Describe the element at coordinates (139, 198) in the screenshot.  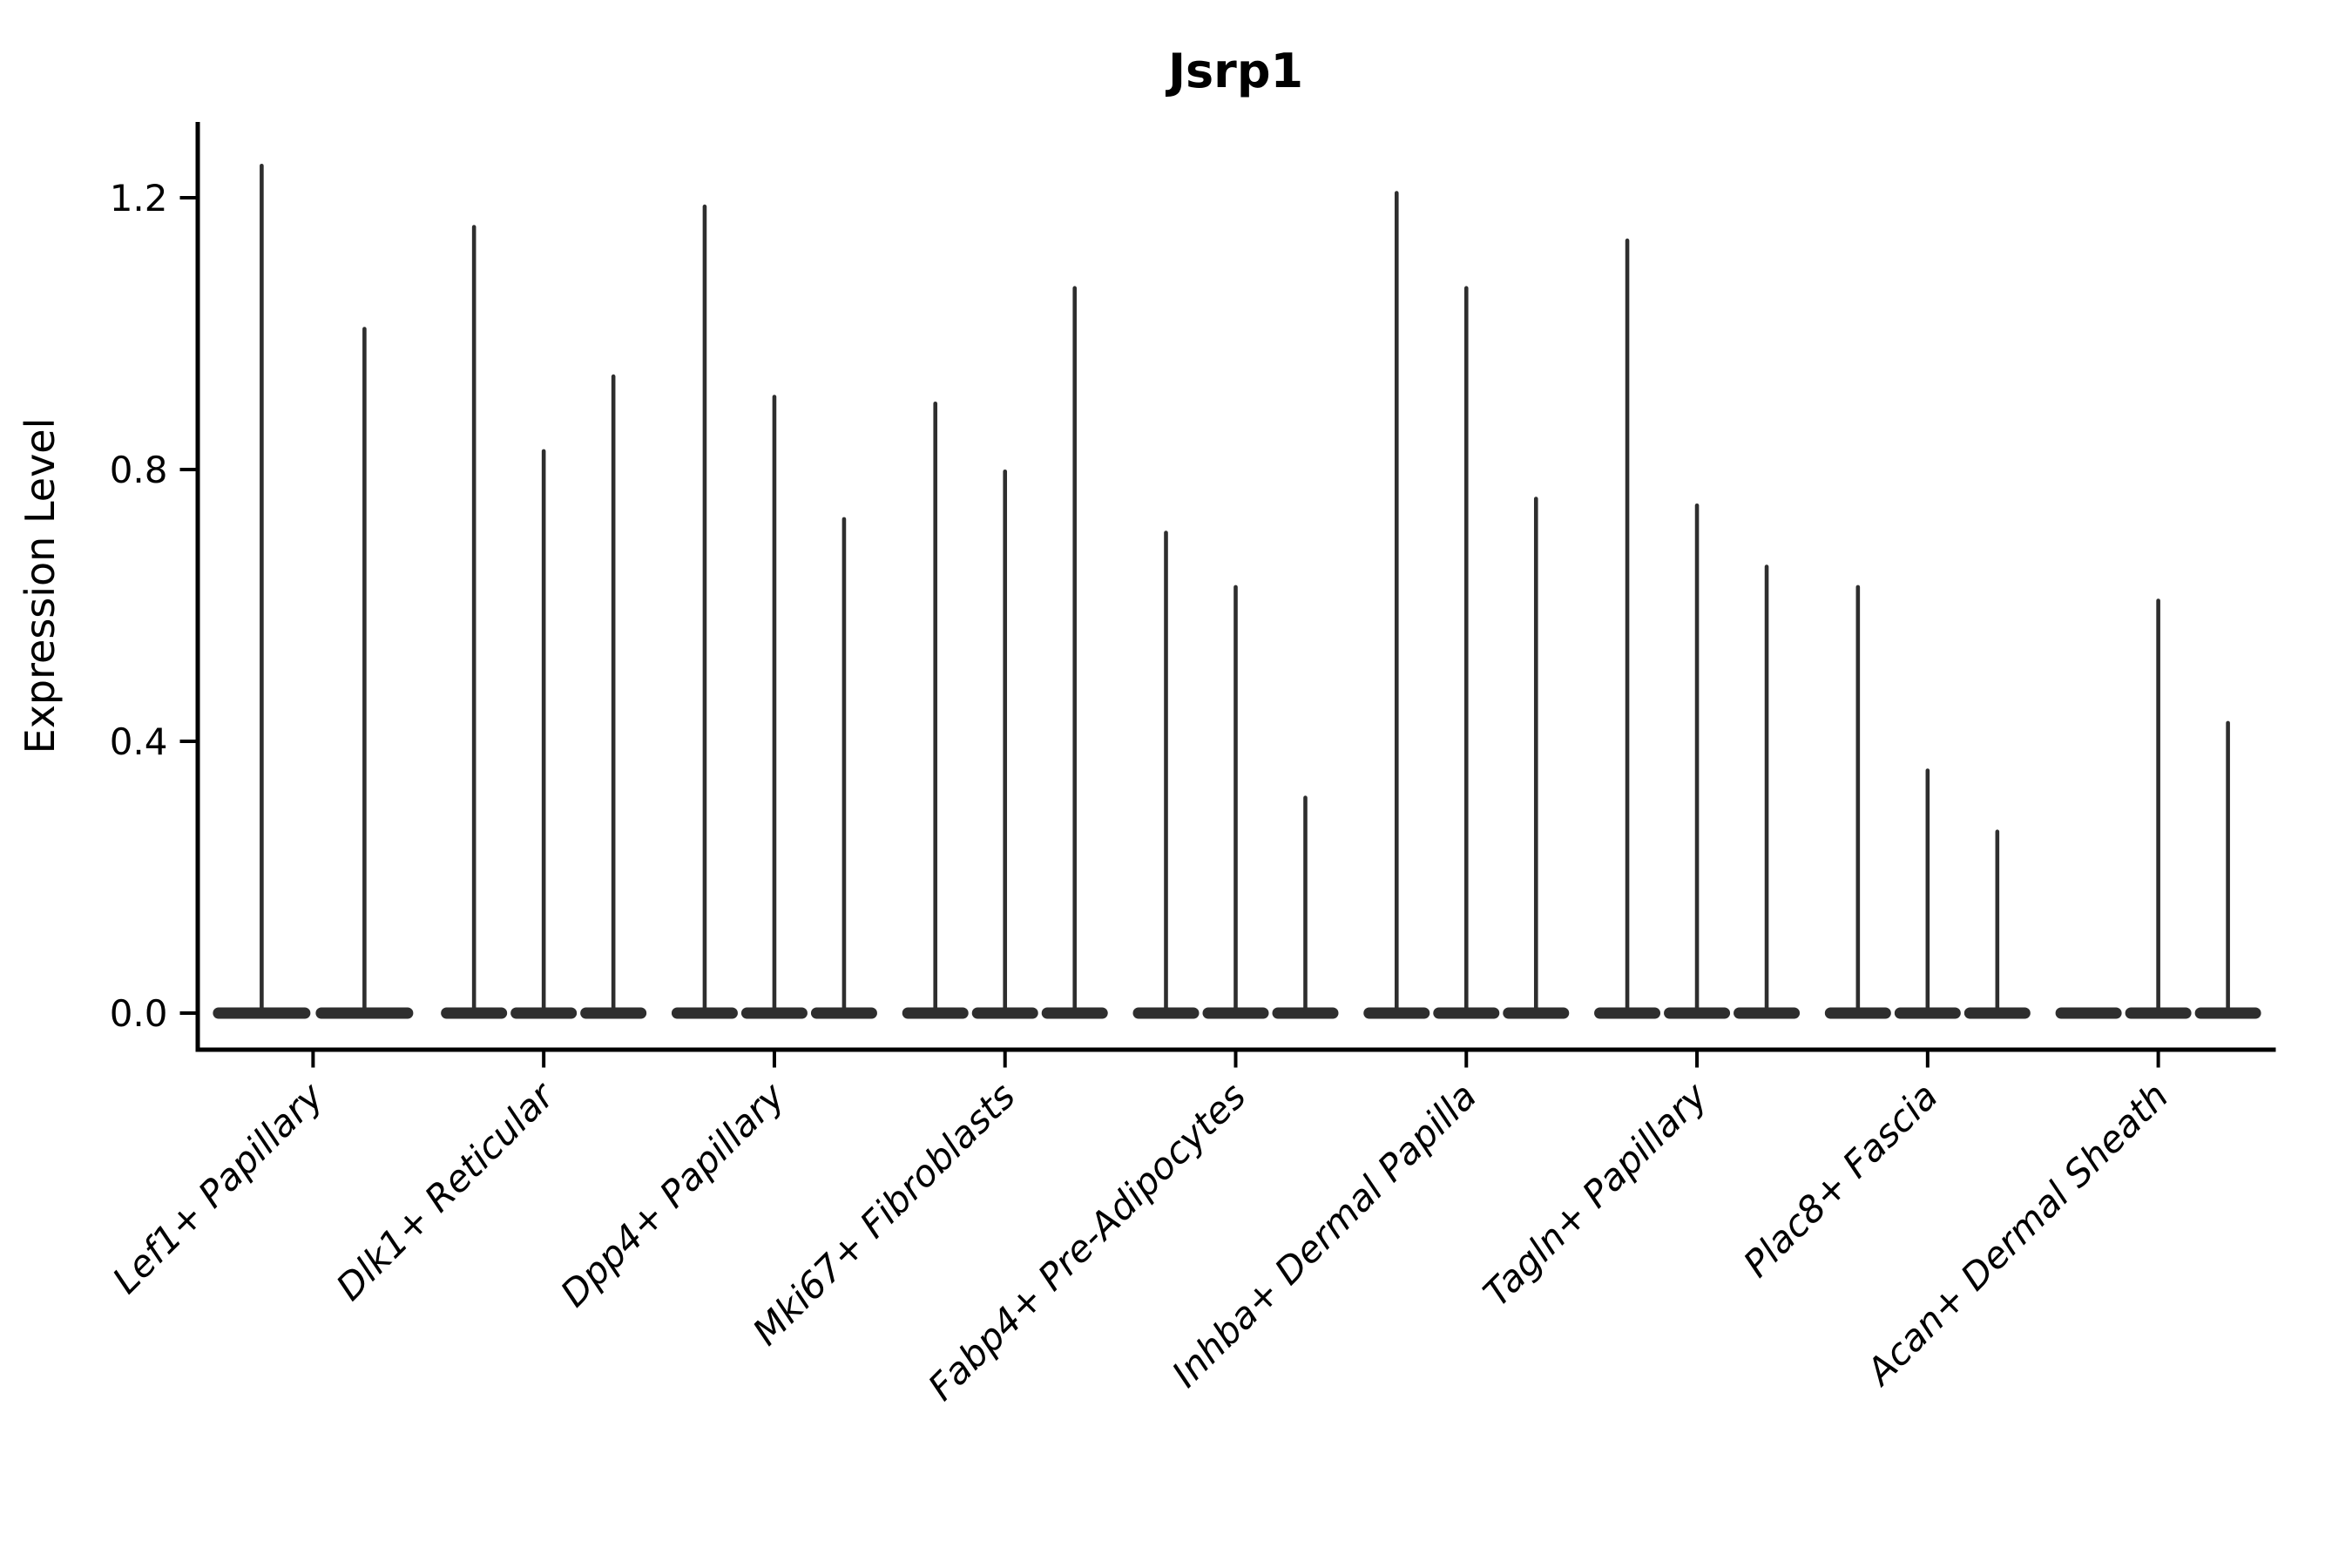
I see `y-tick-label: 1.2` at that location.